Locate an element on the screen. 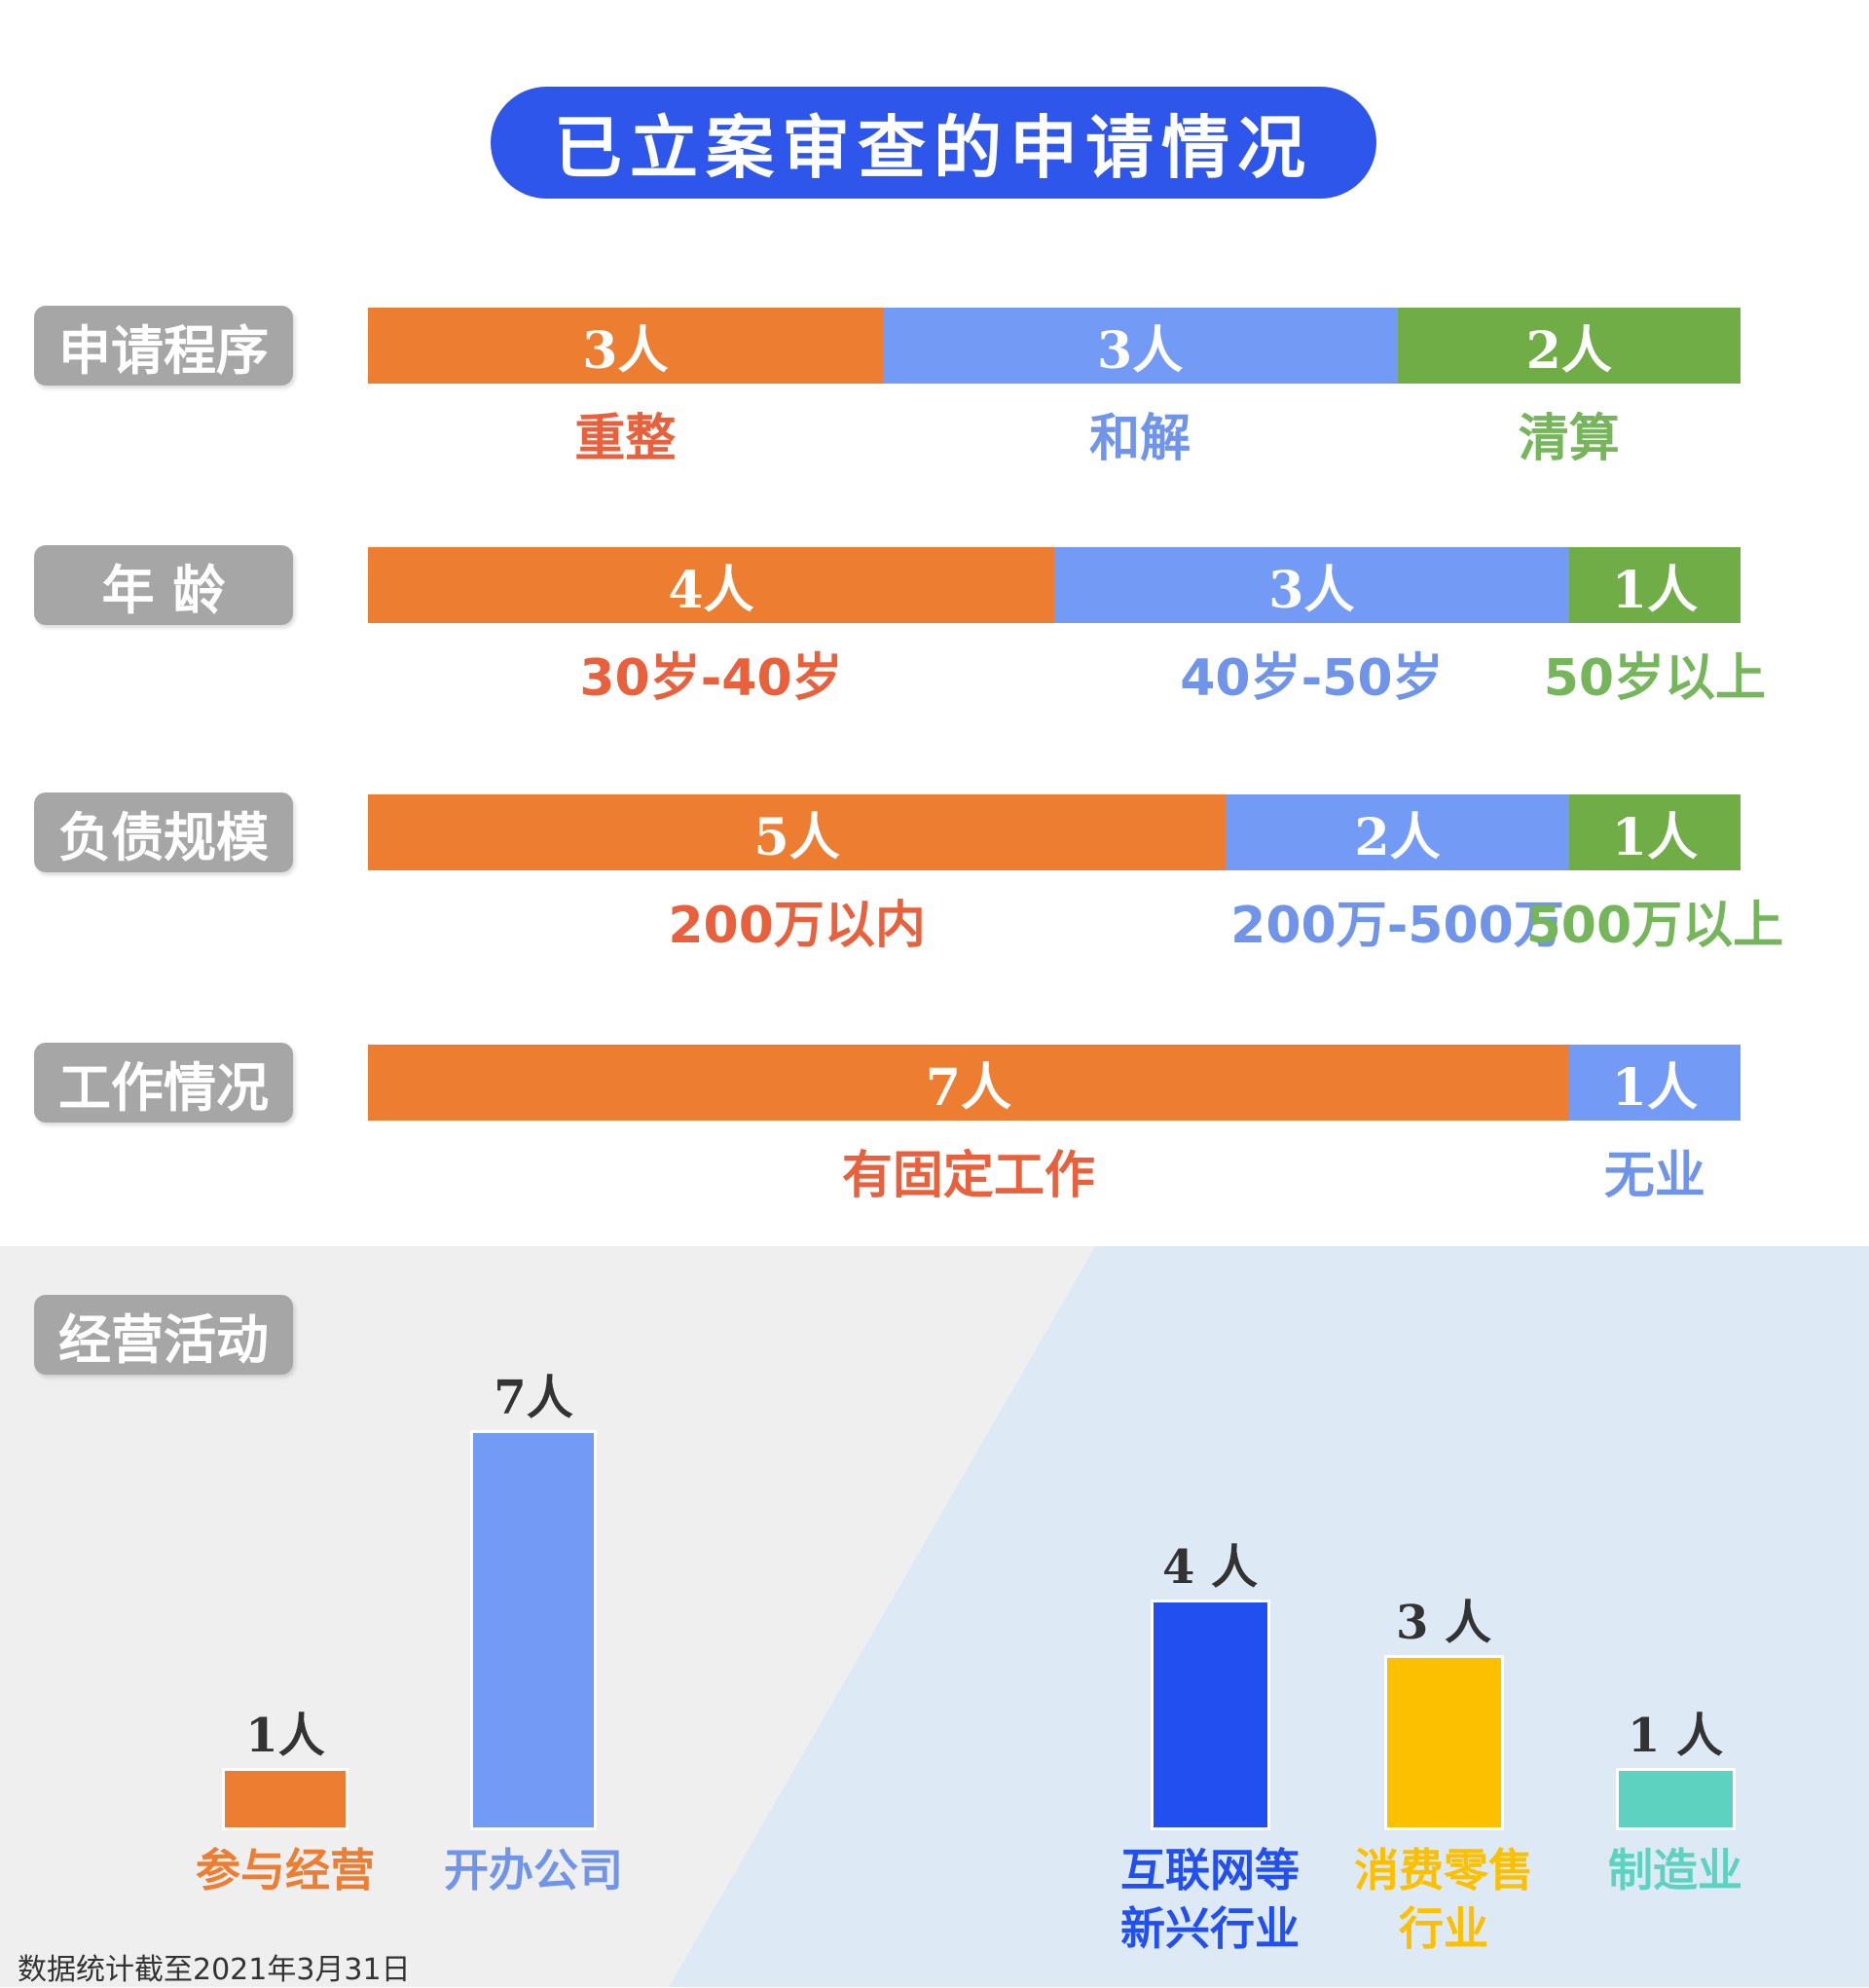 The image size is (1869, 1988). bar-category-label-line: 制造业 is located at coordinates (1675, 1870).